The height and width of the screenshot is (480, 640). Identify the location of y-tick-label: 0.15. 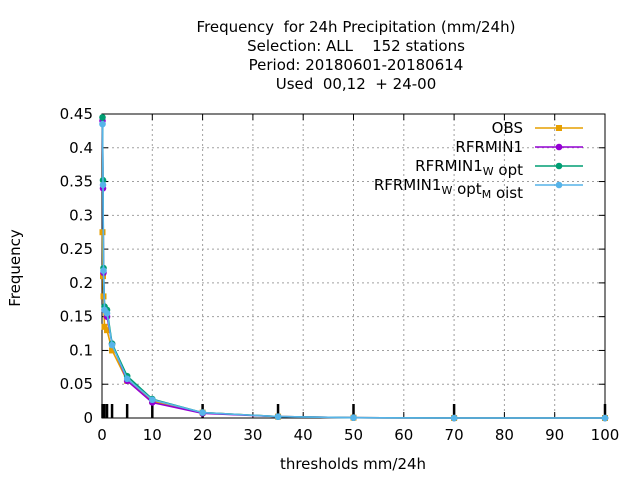
(76, 317).